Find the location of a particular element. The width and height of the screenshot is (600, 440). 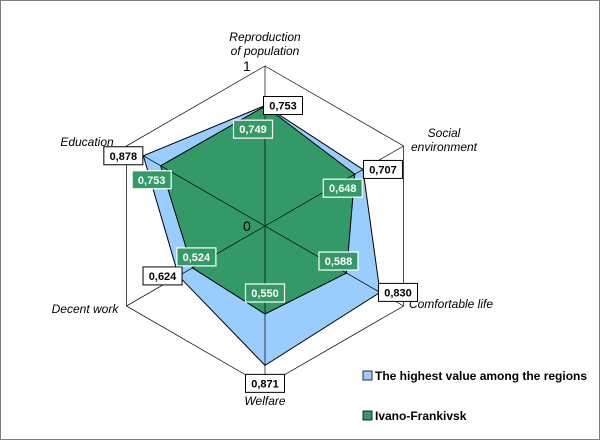

svg-text: 0,588 is located at coordinates (339, 262).